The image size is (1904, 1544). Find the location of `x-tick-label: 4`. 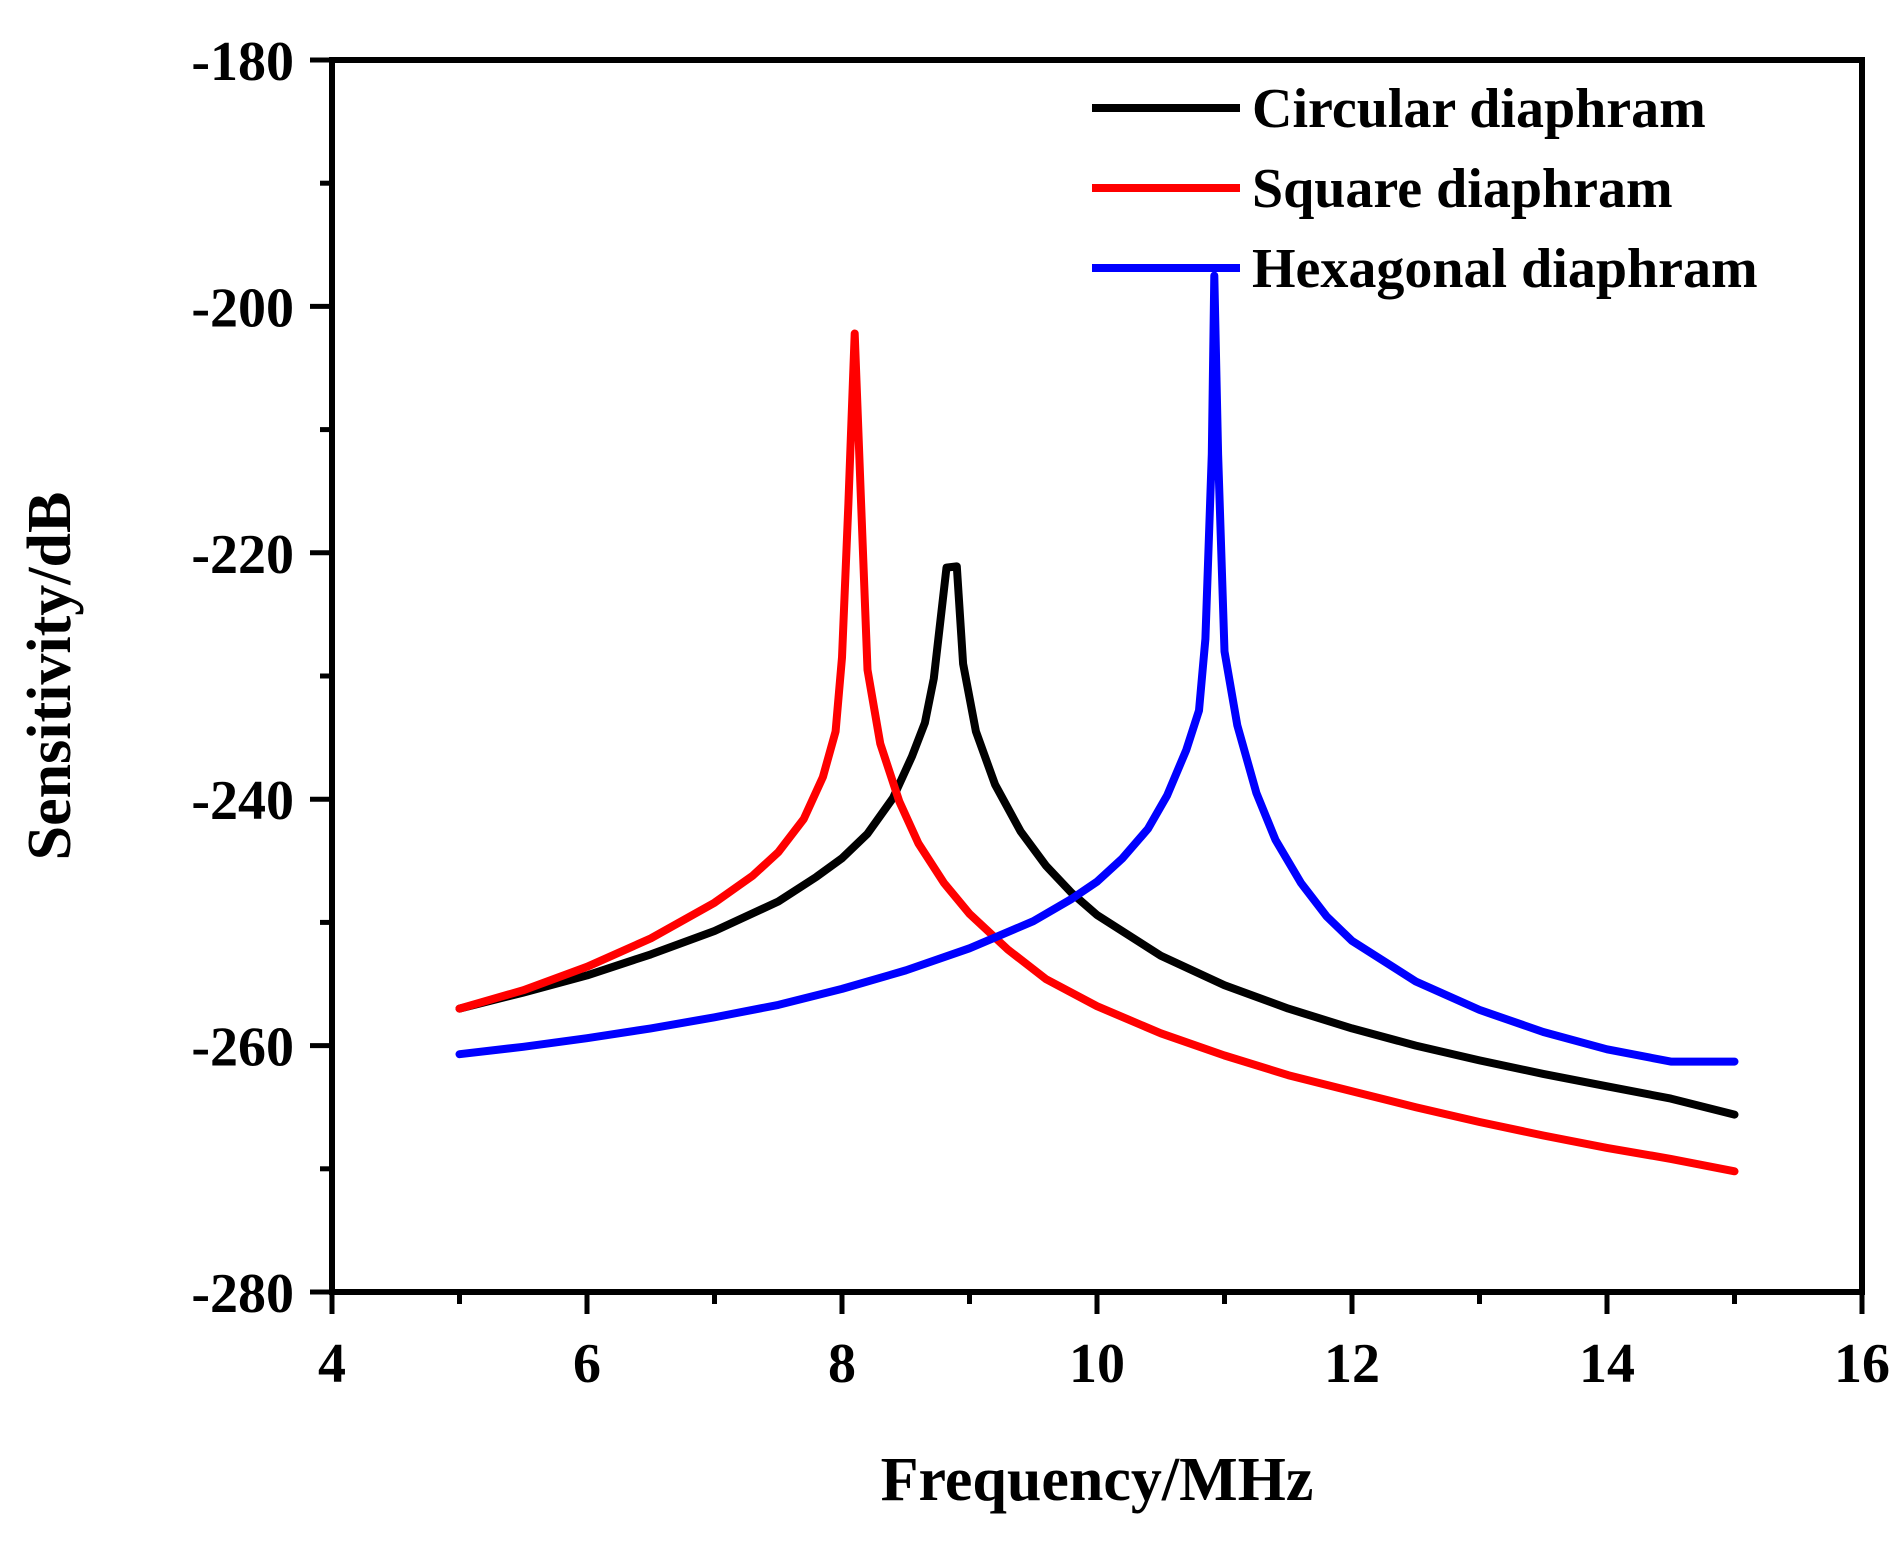

x-tick-label: 4 is located at coordinates (332, 1364).